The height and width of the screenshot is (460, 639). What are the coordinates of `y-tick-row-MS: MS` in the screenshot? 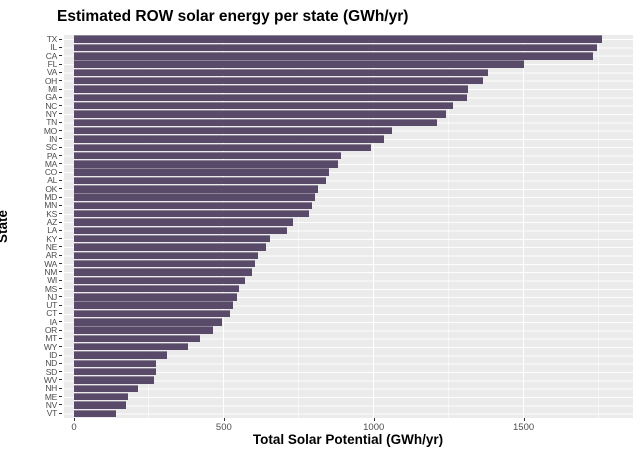 It's located at (31, 288).